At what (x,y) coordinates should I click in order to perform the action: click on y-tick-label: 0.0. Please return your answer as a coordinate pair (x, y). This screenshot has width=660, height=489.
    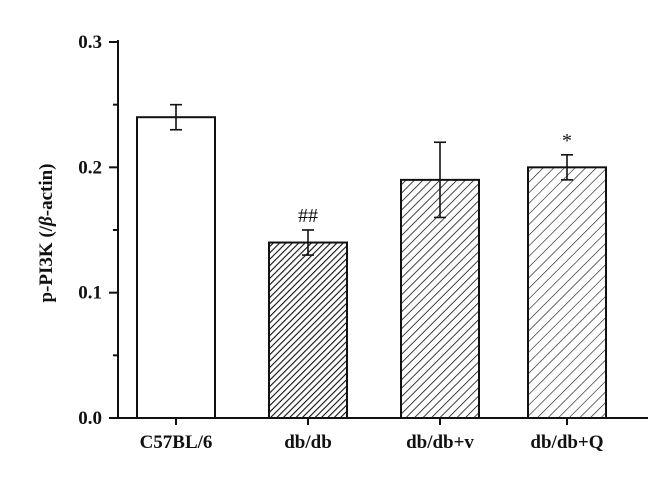
    Looking at the image, I should click on (90, 418).